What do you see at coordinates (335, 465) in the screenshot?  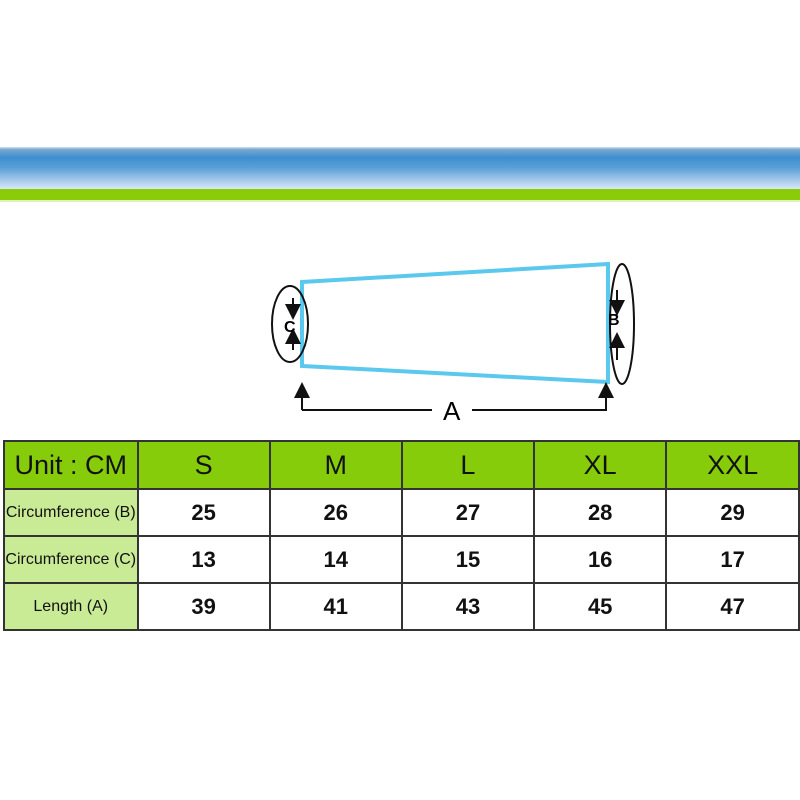 I see `size-header: M` at bounding box center [335, 465].